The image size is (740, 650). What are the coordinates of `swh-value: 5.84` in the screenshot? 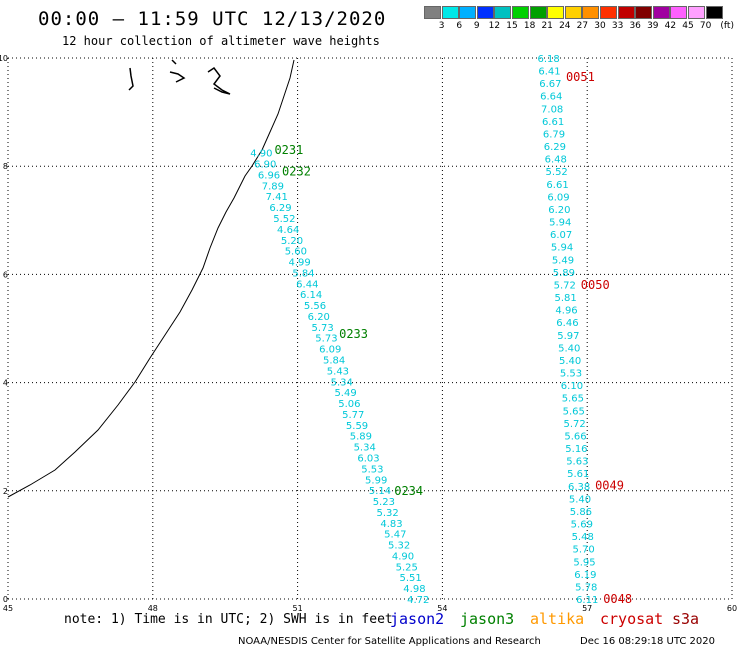 It's located at (334, 361).